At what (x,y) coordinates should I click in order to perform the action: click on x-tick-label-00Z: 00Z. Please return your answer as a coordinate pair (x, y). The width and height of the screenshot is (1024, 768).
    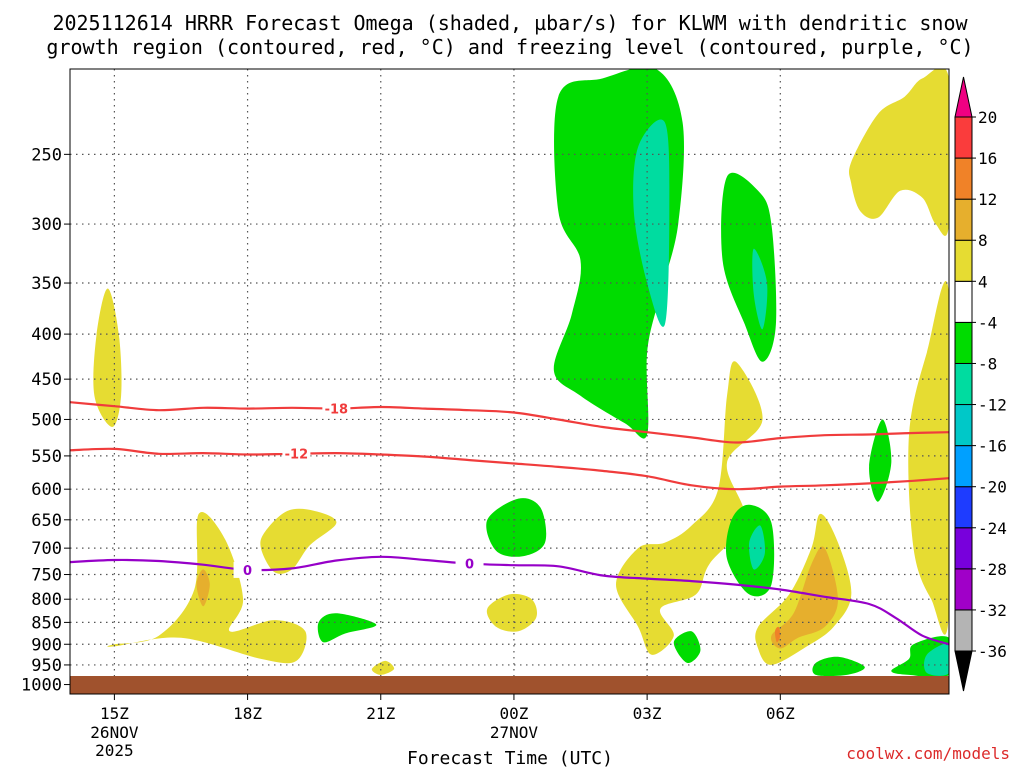
    Looking at the image, I should click on (513, 713).